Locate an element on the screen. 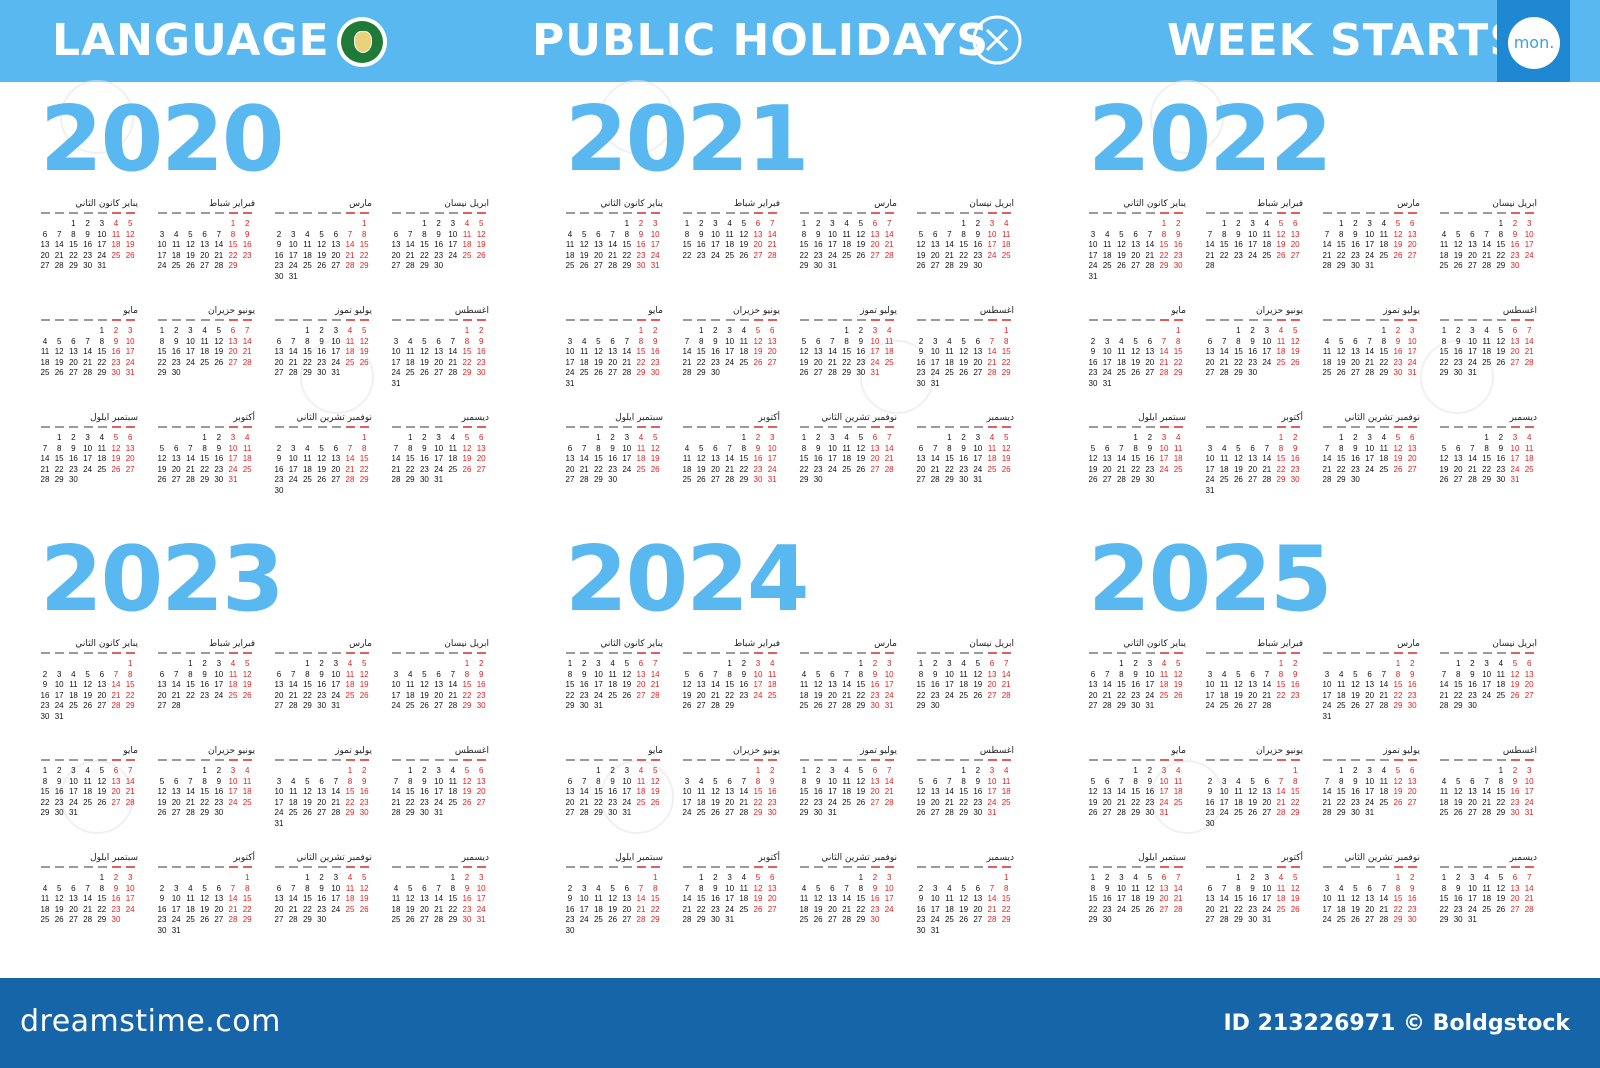 This screenshot has height=1068, width=1600. month-name: نوفمبر تشرين الثاني is located at coordinates (1382, 418).